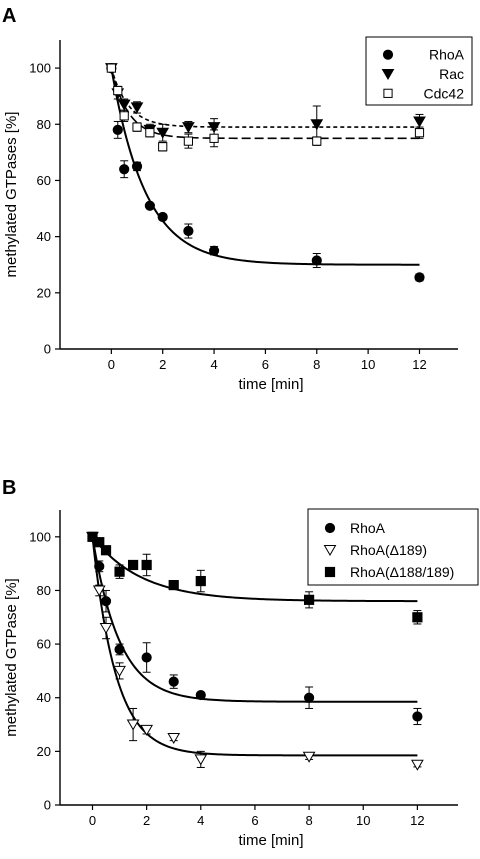 This screenshot has height=859, width=480. What do you see at coordinates (444, 93) in the screenshot?
I see `legend-label: Cdc42` at bounding box center [444, 93].